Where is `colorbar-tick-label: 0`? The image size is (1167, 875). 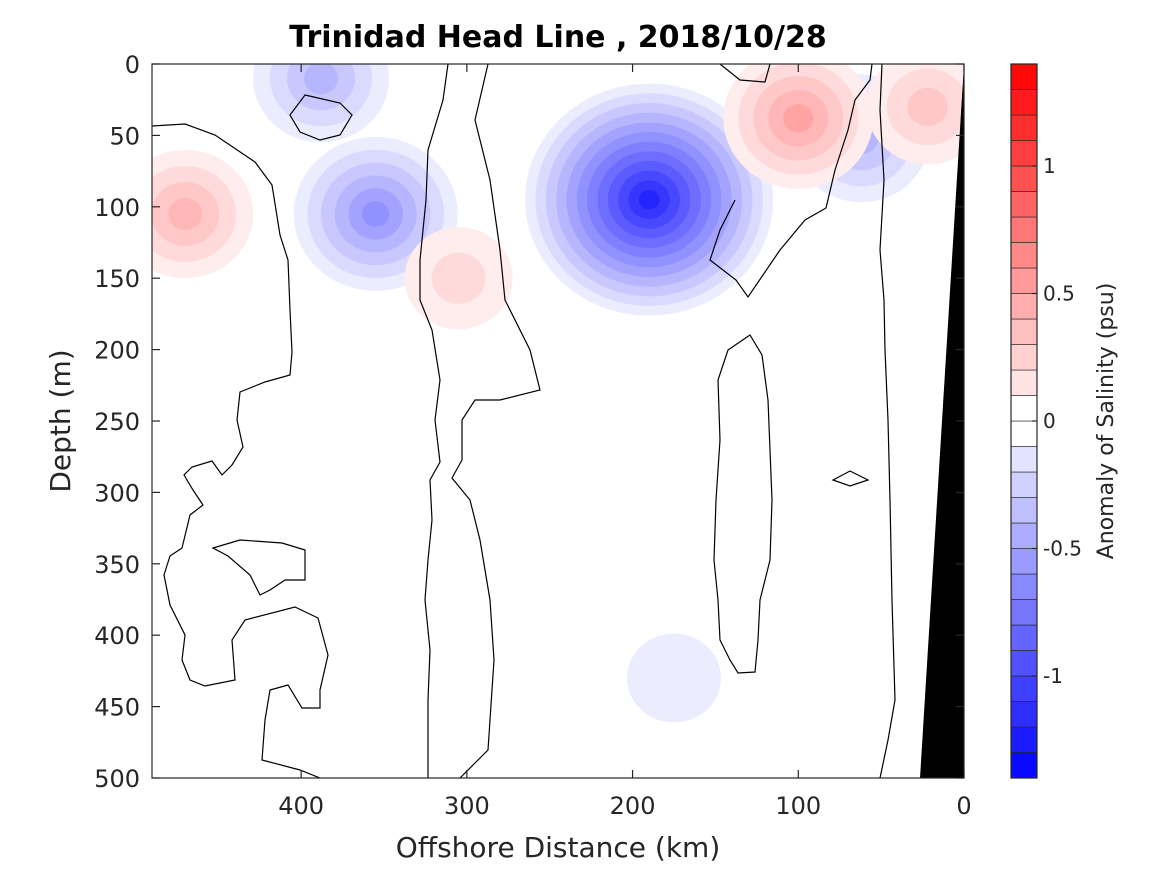 colorbar-tick-label: 0 is located at coordinates (1049, 421).